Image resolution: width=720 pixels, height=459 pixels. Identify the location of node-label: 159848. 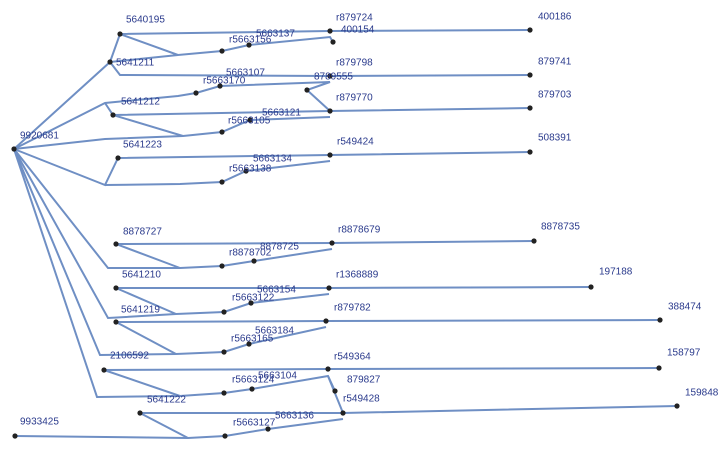
(702, 393).